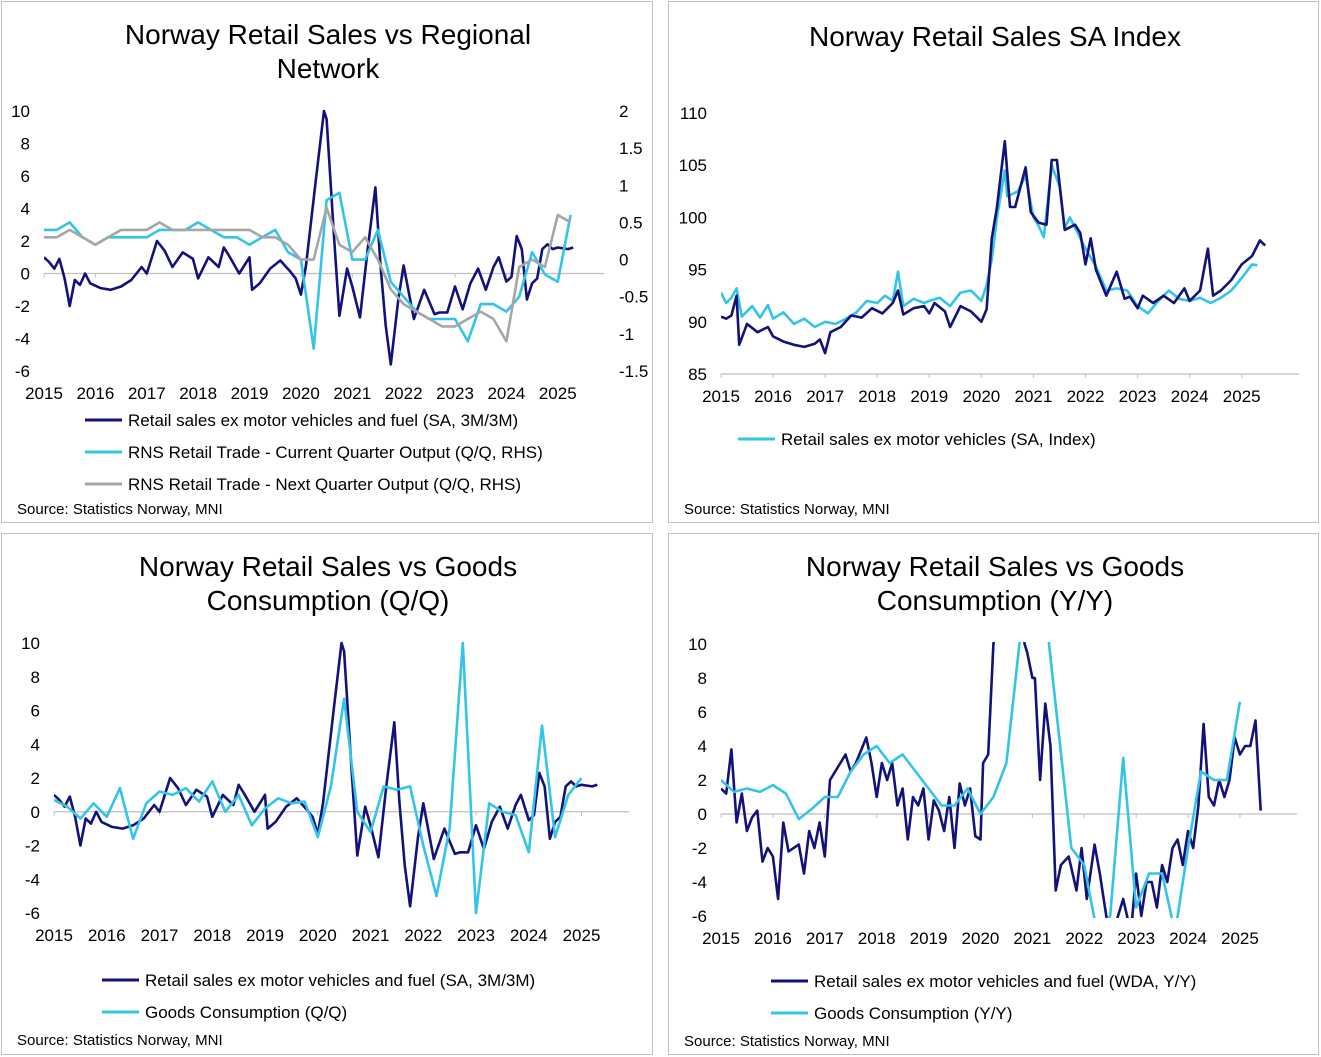 The height and width of the screenshot is (1057, 1321). Describe the element at coordinates (623, 185) in the screenshot. I see `y-right-tick-label-1: 1` at that location.